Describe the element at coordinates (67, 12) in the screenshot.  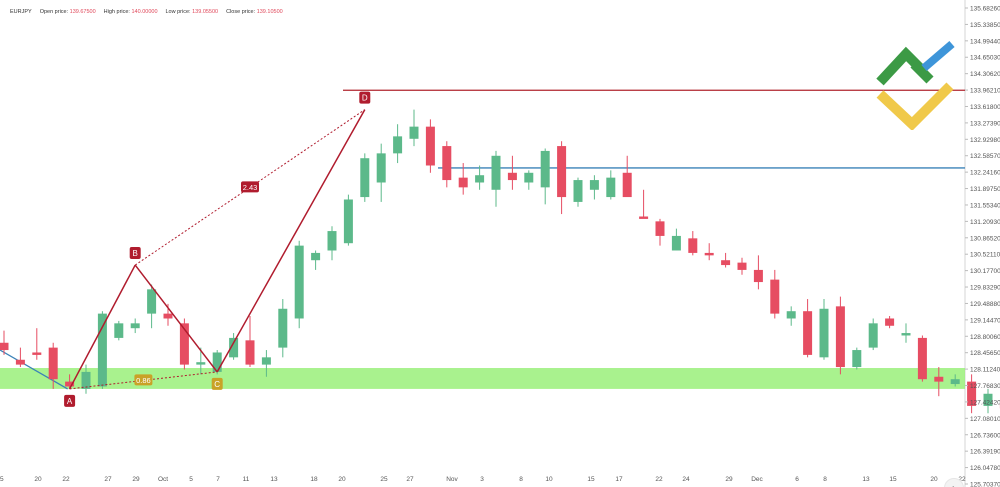
I see `open-price: Open price: 139.67500` at that location.